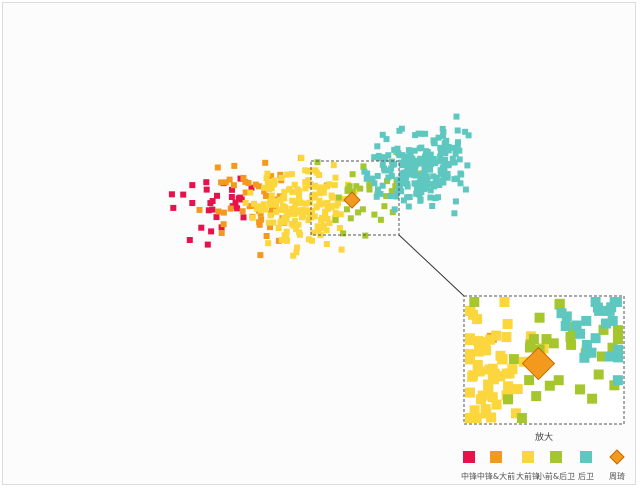 The height and width of the screenshot is (489, 640). I want to click on zoom-highlight-marker, so click(538, 363).